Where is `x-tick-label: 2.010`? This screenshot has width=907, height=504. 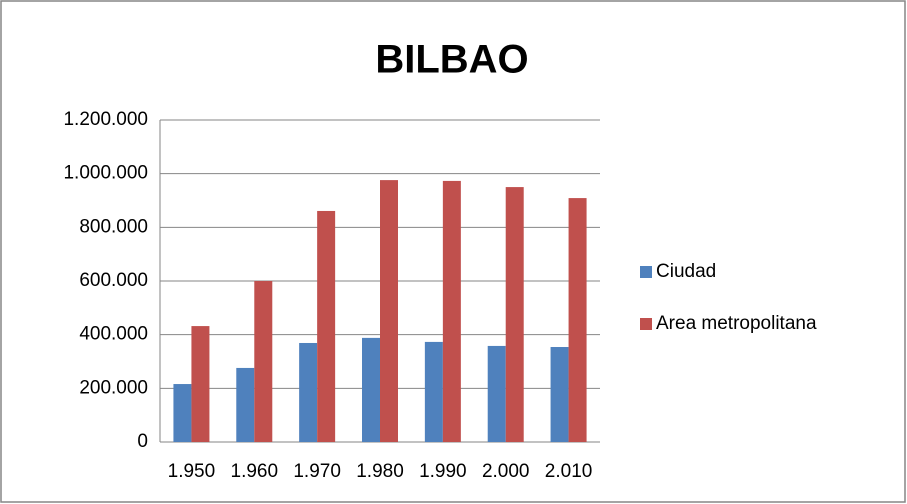 x-tick-label: 2.010 is located at coordinates (569, 471).